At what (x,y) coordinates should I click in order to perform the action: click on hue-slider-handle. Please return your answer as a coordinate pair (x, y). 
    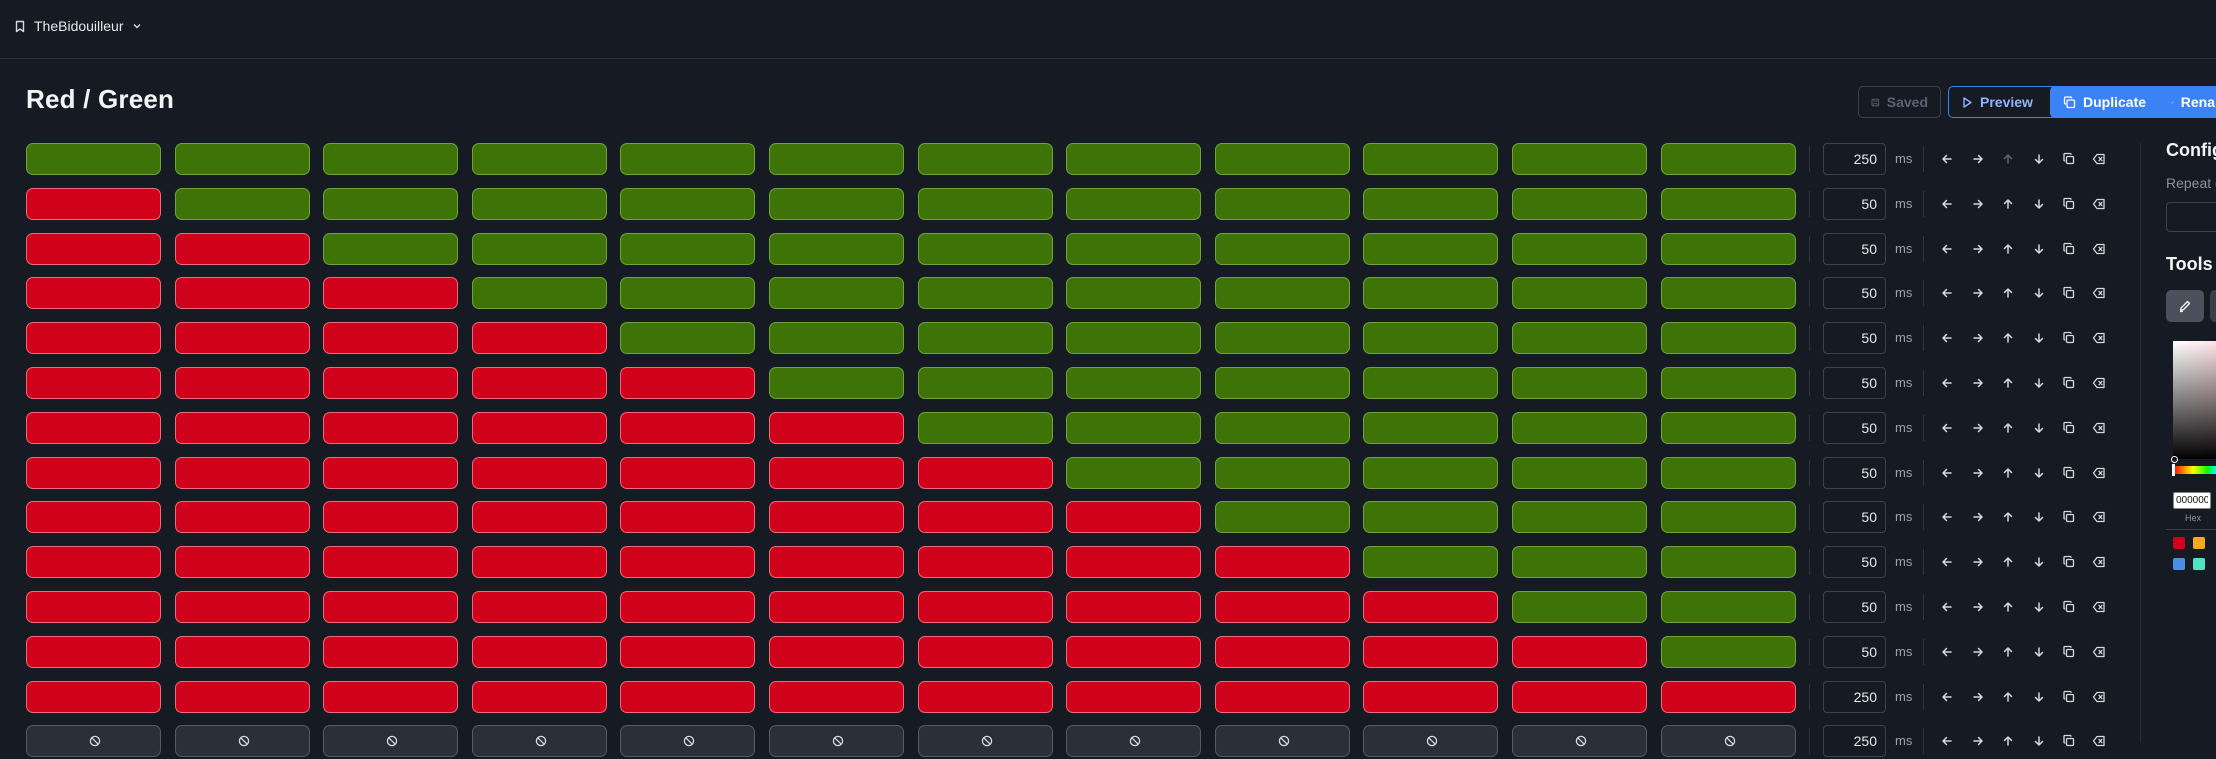
    Looking at the image, I should click on (2173, 470).